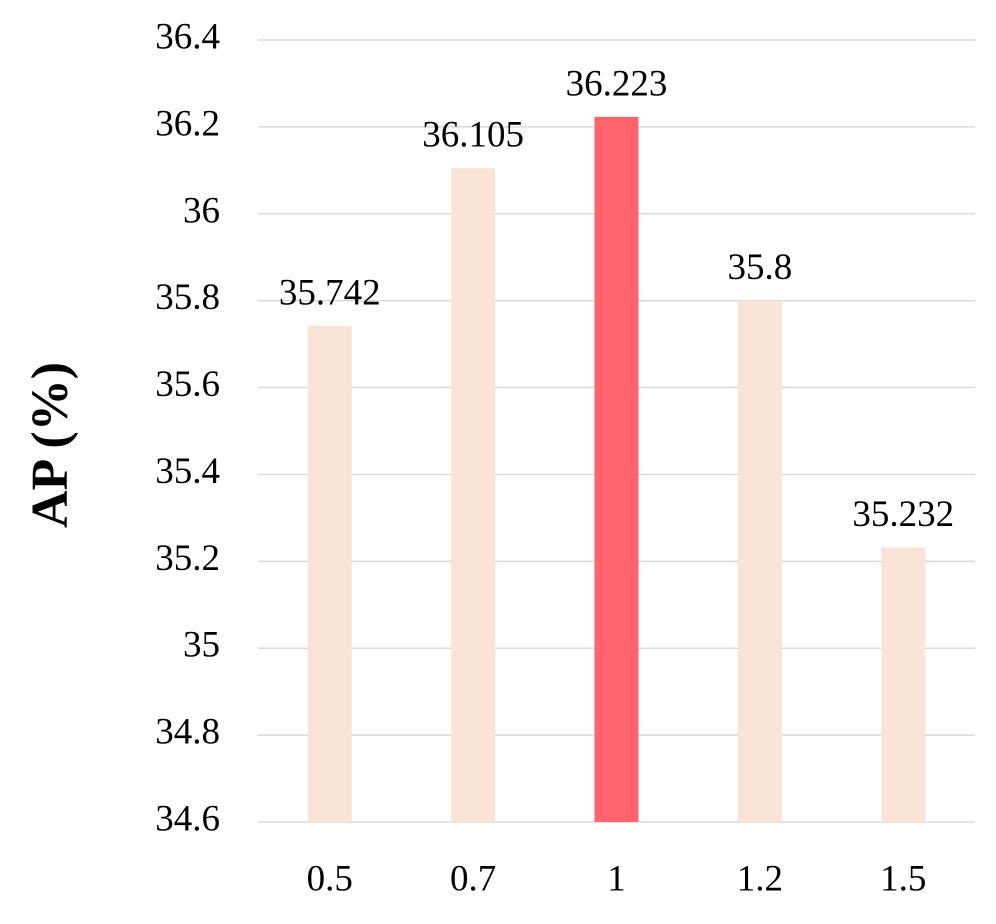  What do you see at coordinates (473, 878) in the screenshot?
I see `x-tick-label: 0.7` at bounding box center [473, 878].